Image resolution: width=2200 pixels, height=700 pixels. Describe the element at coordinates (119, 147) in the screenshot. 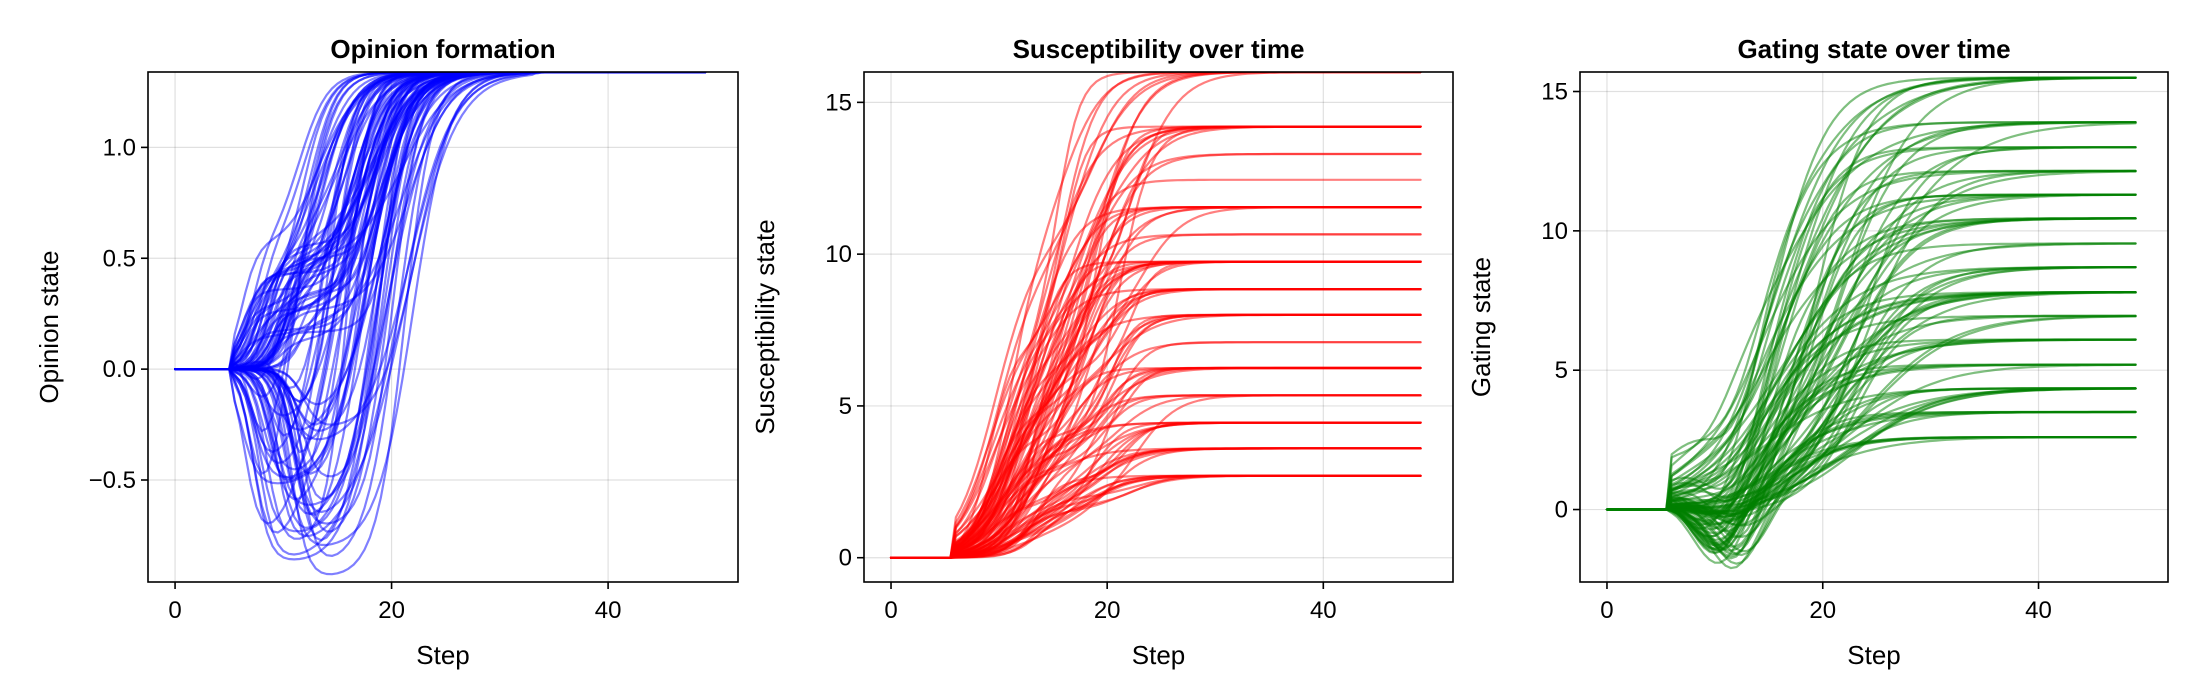

I see `y-tick-label: 1.0` at that location.